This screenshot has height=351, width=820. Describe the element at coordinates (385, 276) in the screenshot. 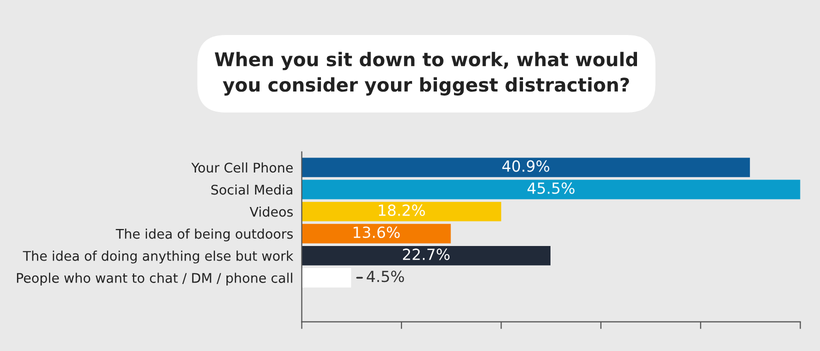

I see `data-label: 4.5%` at that location.